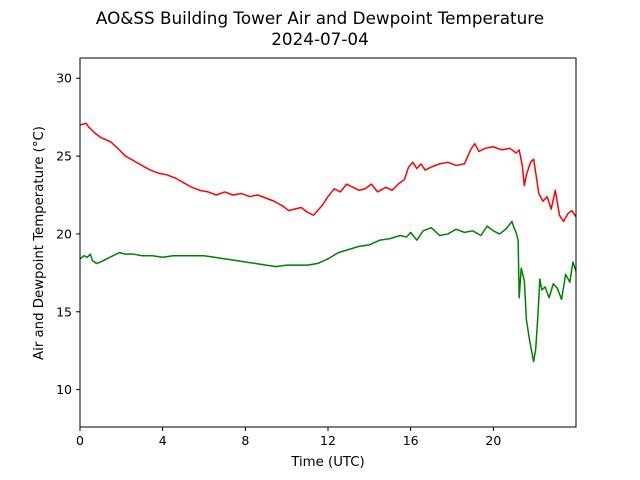 The width and height of the screenshot is (640, 480). What do you see at coordinates (64, 389) in the screenshot?
I see `y-tick-label: 10` at bounding box center [64, 389].